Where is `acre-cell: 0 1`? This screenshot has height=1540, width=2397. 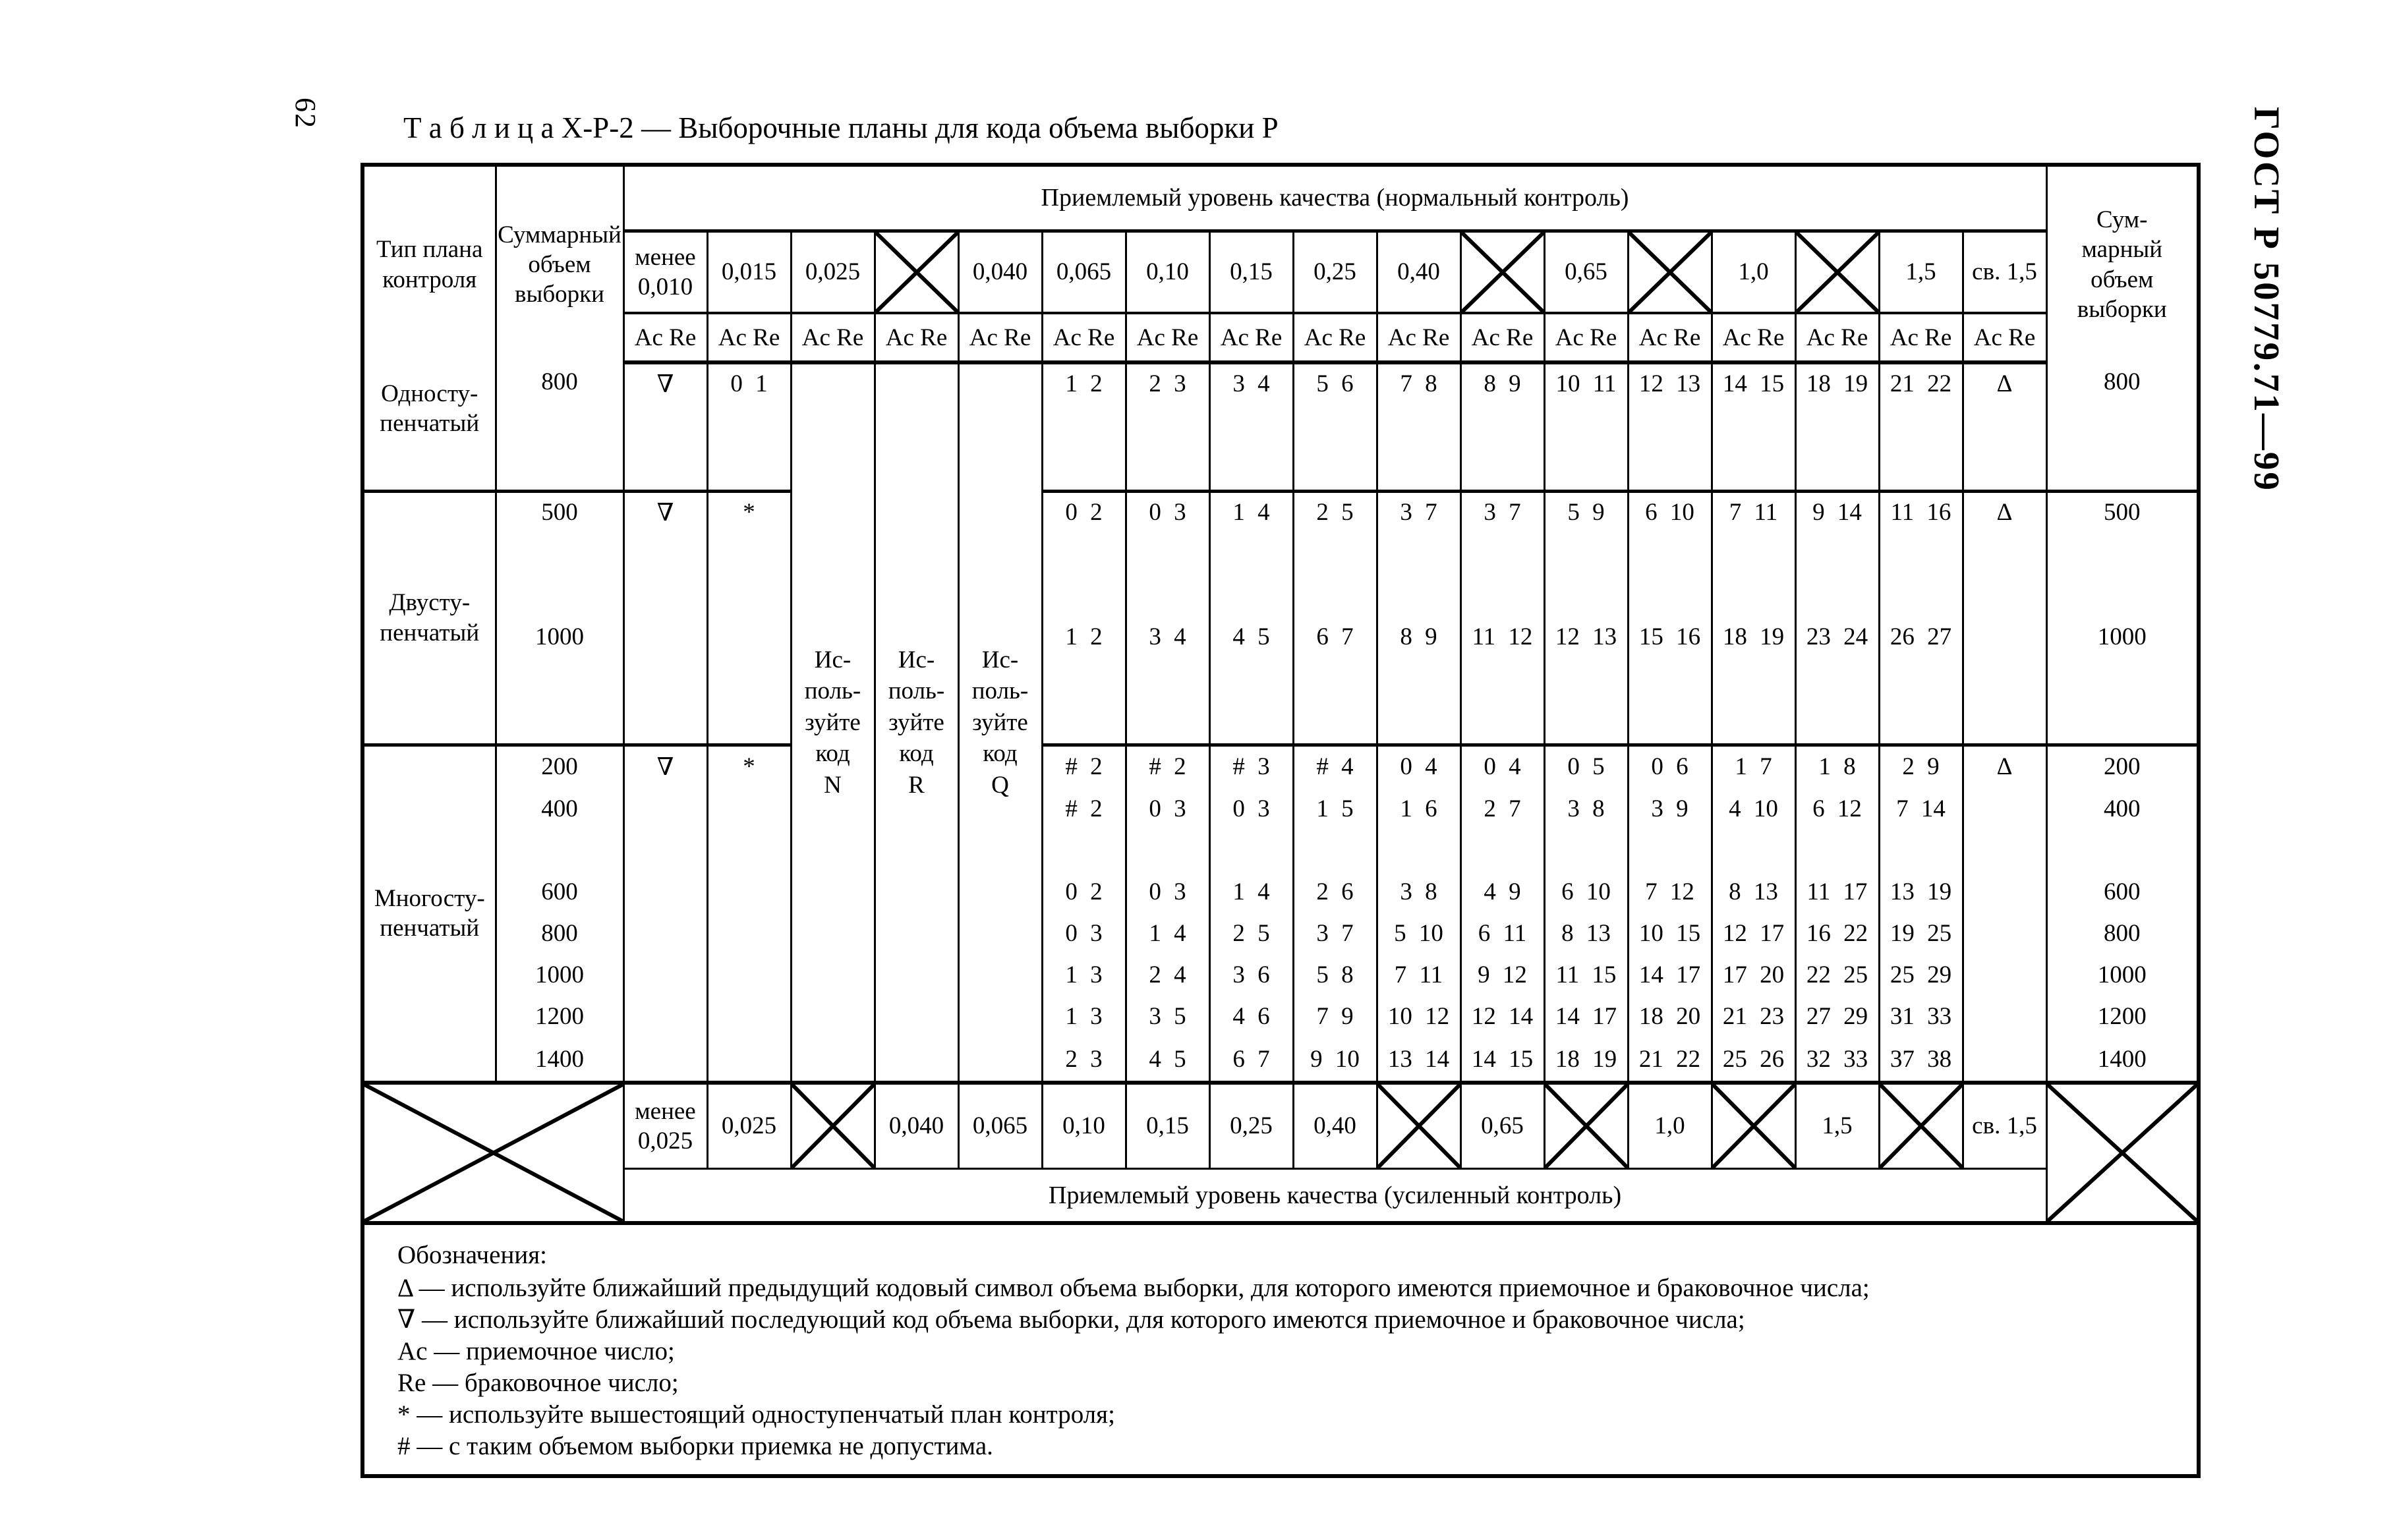 acre-cell: 0 1 is located at coordinates (749, 427).